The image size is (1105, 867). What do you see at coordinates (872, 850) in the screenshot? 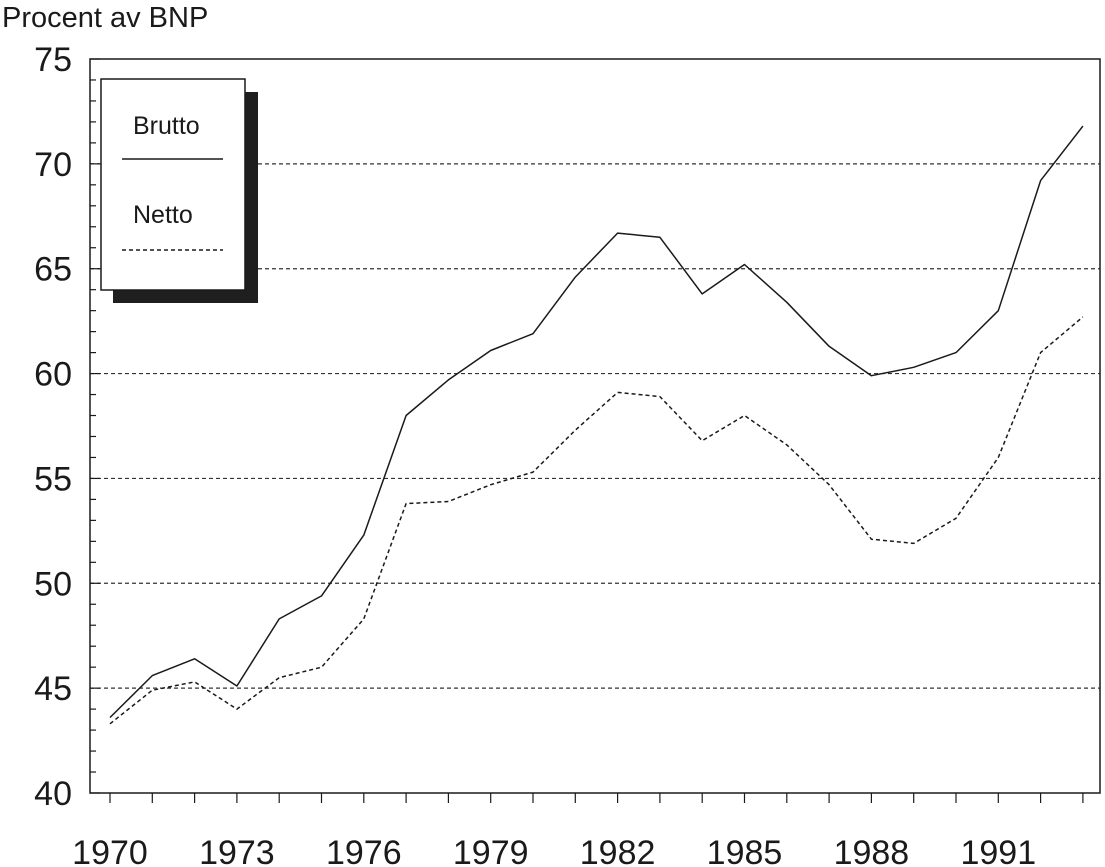
I see `x-tick-label-1988: 1988` at bounding box center [872, 850].